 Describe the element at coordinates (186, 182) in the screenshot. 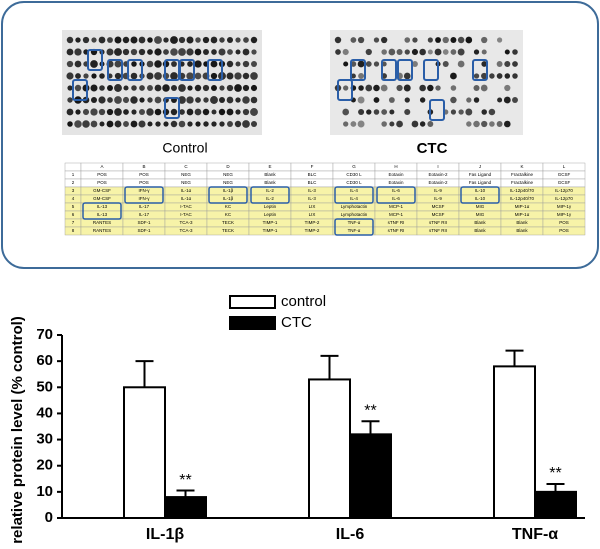

I see `table-text: NEG` at that location.